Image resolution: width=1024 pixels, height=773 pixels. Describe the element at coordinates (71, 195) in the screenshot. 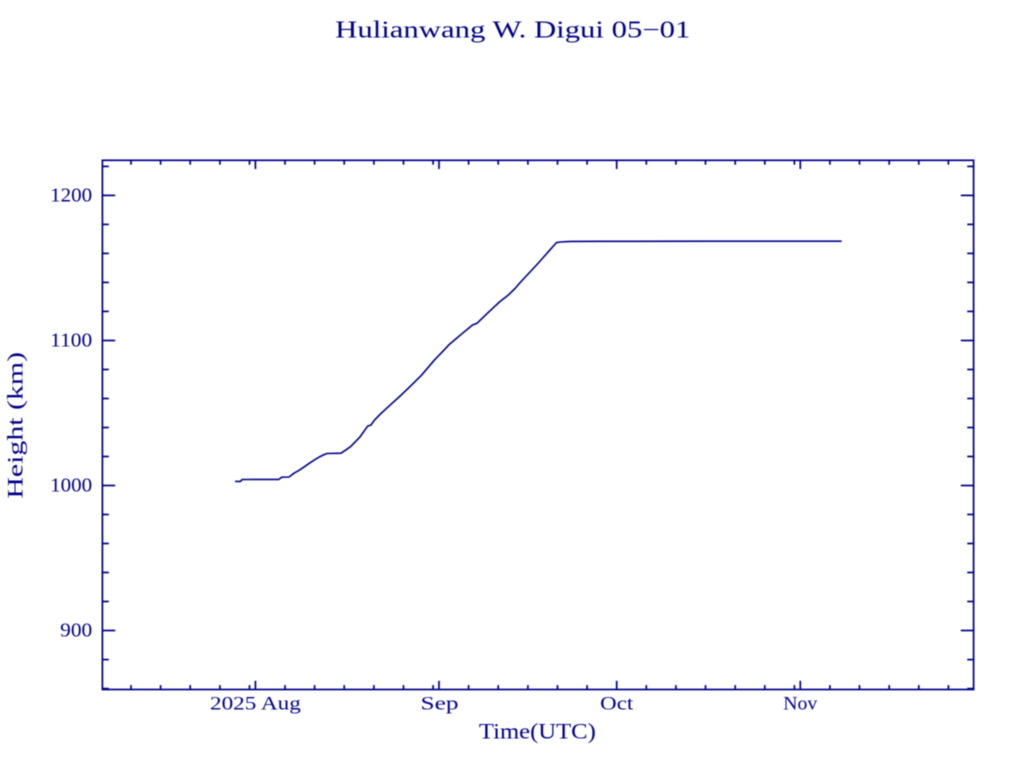

I see `svg-text: 1200` at that location.